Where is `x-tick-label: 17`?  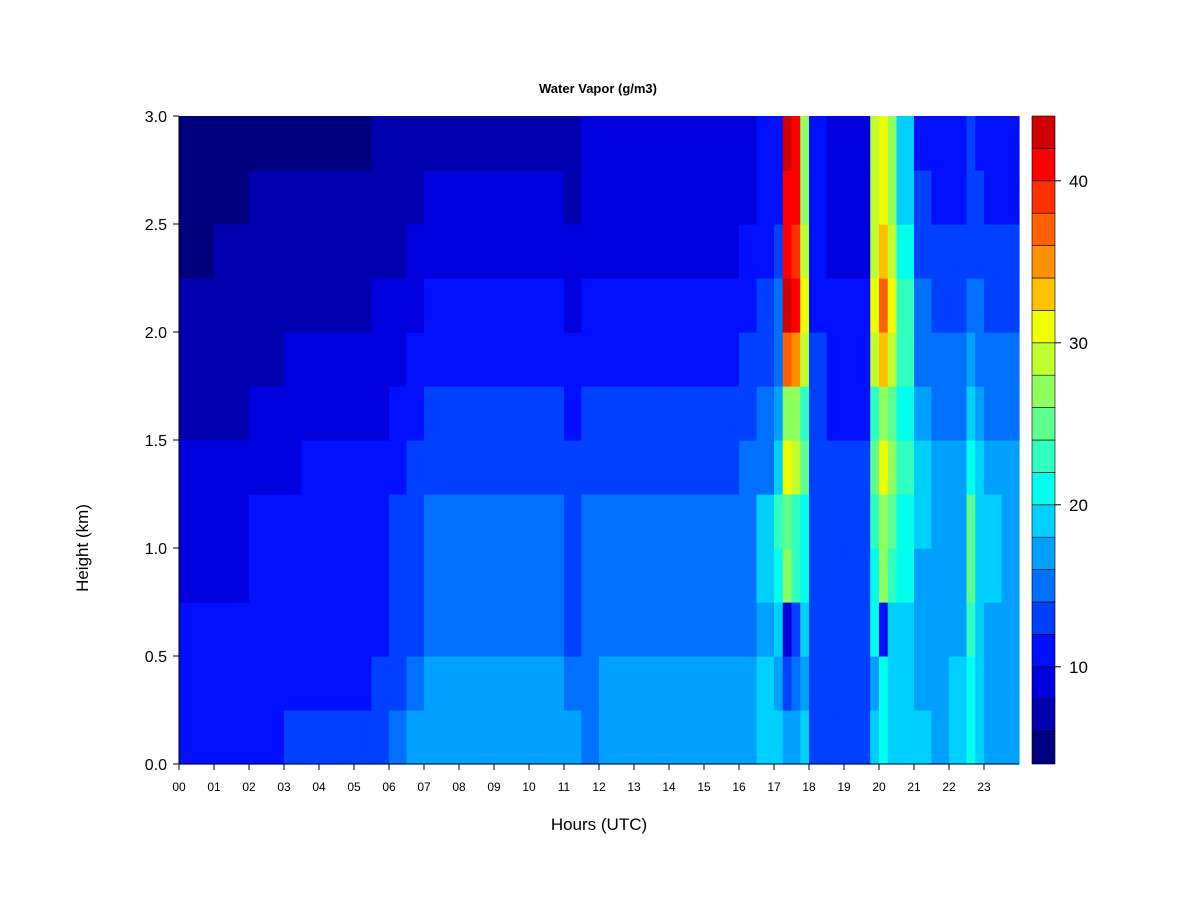 x-tick-label: 17 is located at coordinates (774, 787).